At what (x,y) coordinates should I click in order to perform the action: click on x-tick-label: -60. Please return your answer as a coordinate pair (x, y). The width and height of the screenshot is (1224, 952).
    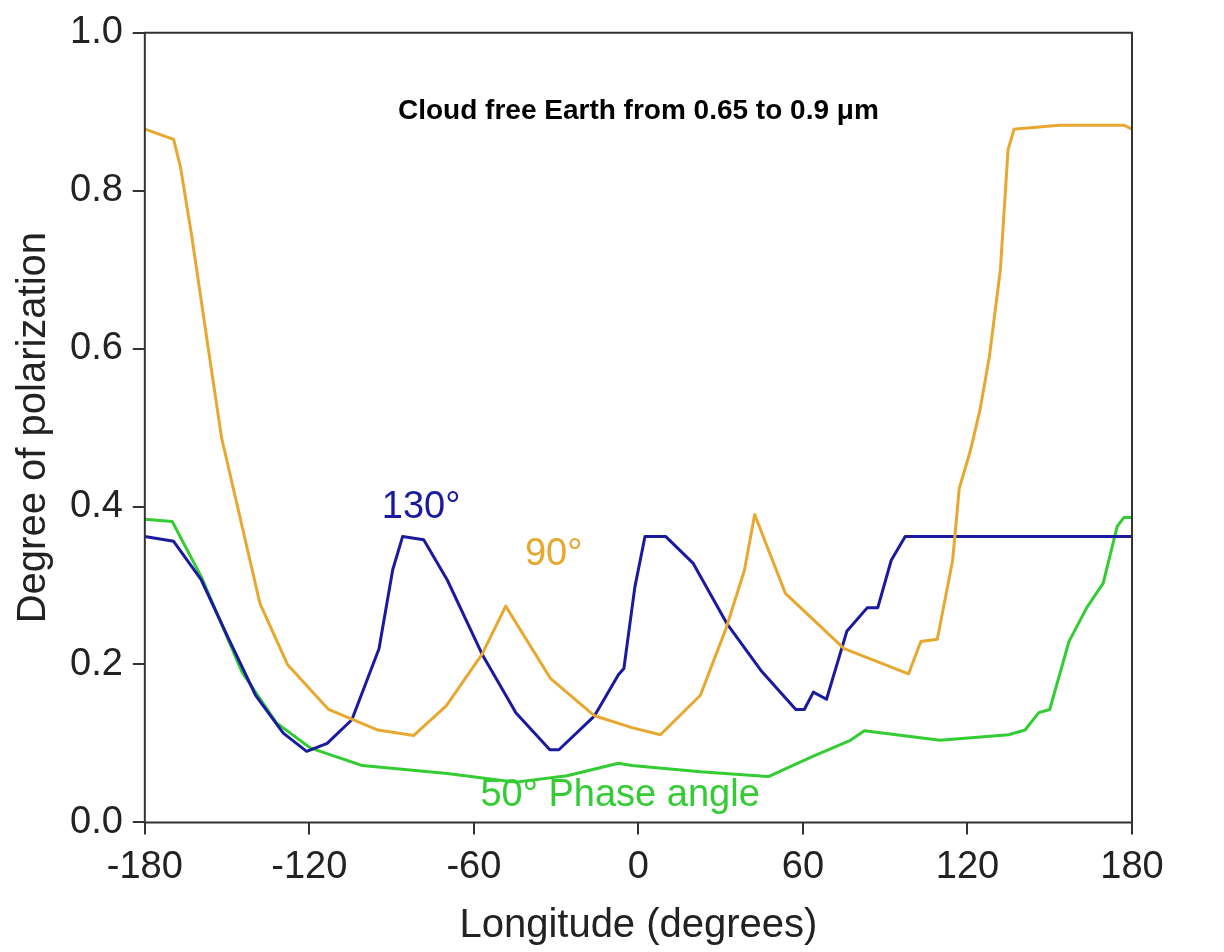
    Looking at the image, I should click on (474, 864).